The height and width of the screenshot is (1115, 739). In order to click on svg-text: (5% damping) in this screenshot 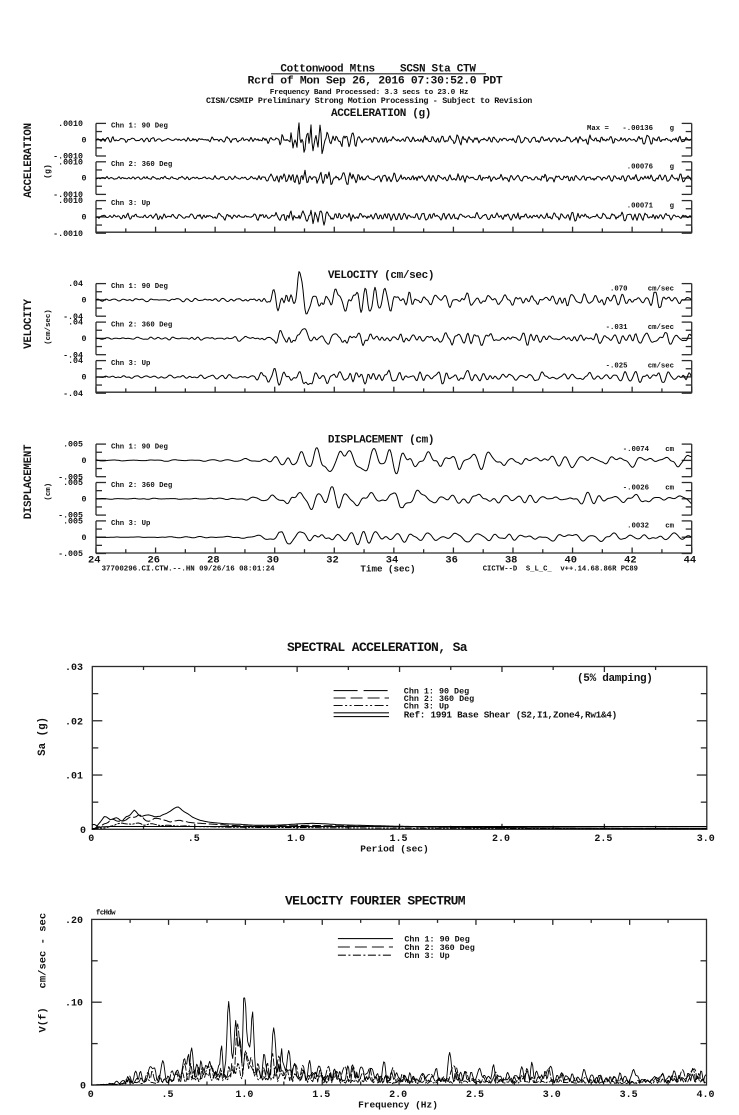, I will do `click(615, 679)`.